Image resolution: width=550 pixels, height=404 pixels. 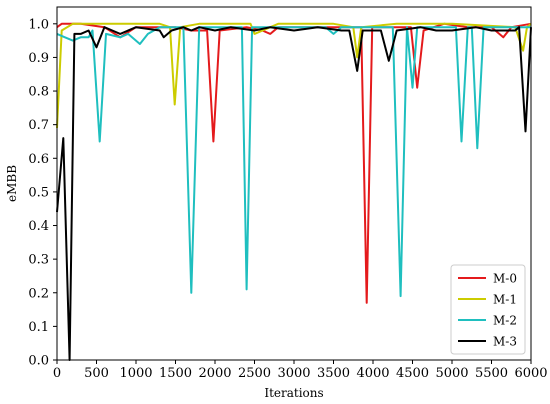 What do you see at coordinates (505, 342) in the screenshot?
I see `legend-label-m-3: M-3` at bounding box center [505, 342].